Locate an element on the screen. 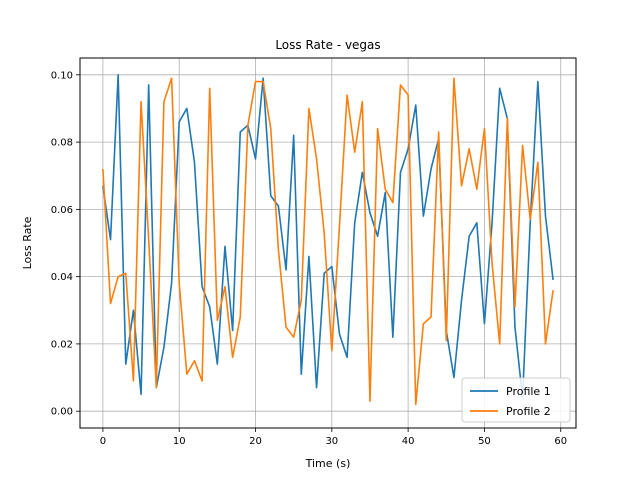  x-axis-ticks: 0 10 20 30 40 50 60 is located at coordinates (333, 437).